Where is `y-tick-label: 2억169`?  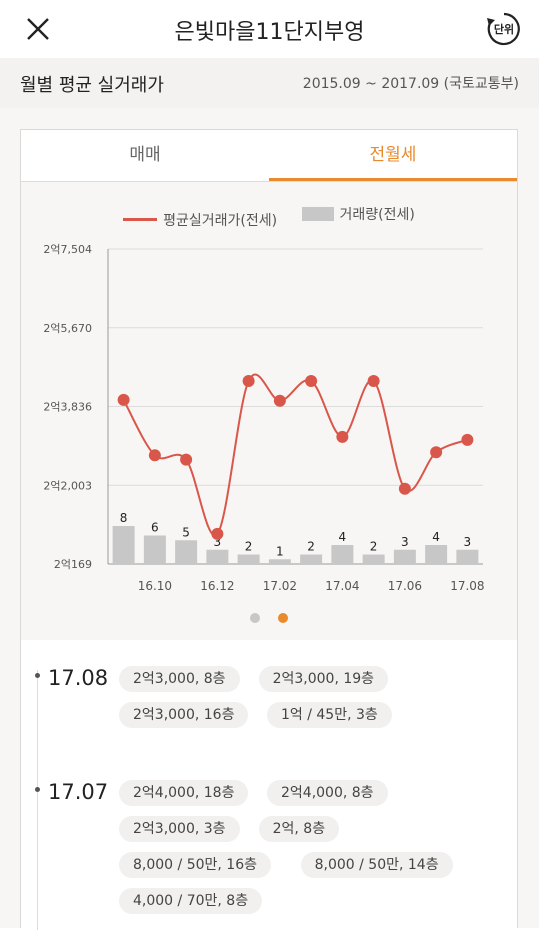
y-tick-label: 2억169 is located at coordinates (73, 564).